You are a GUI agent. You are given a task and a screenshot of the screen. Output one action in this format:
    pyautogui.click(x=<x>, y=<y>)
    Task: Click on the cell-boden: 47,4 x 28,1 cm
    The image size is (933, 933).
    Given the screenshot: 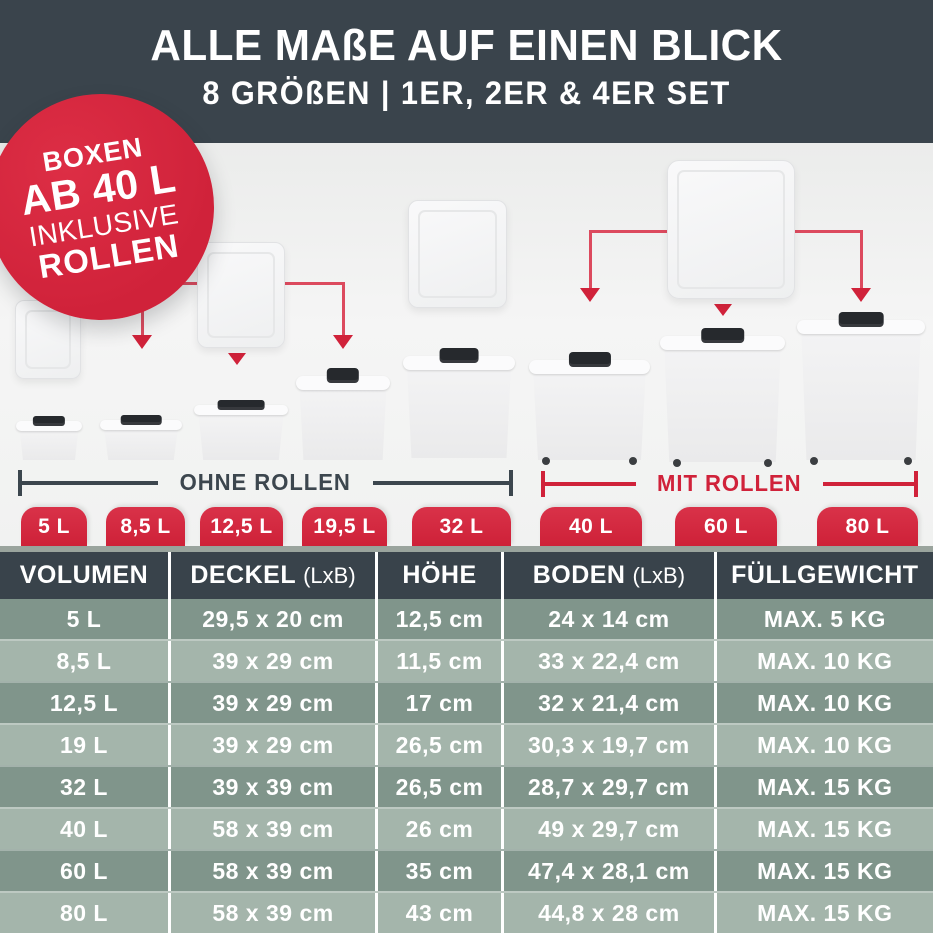 What is the action you would take?
    pyautogui.click(x=607, y=871)
    